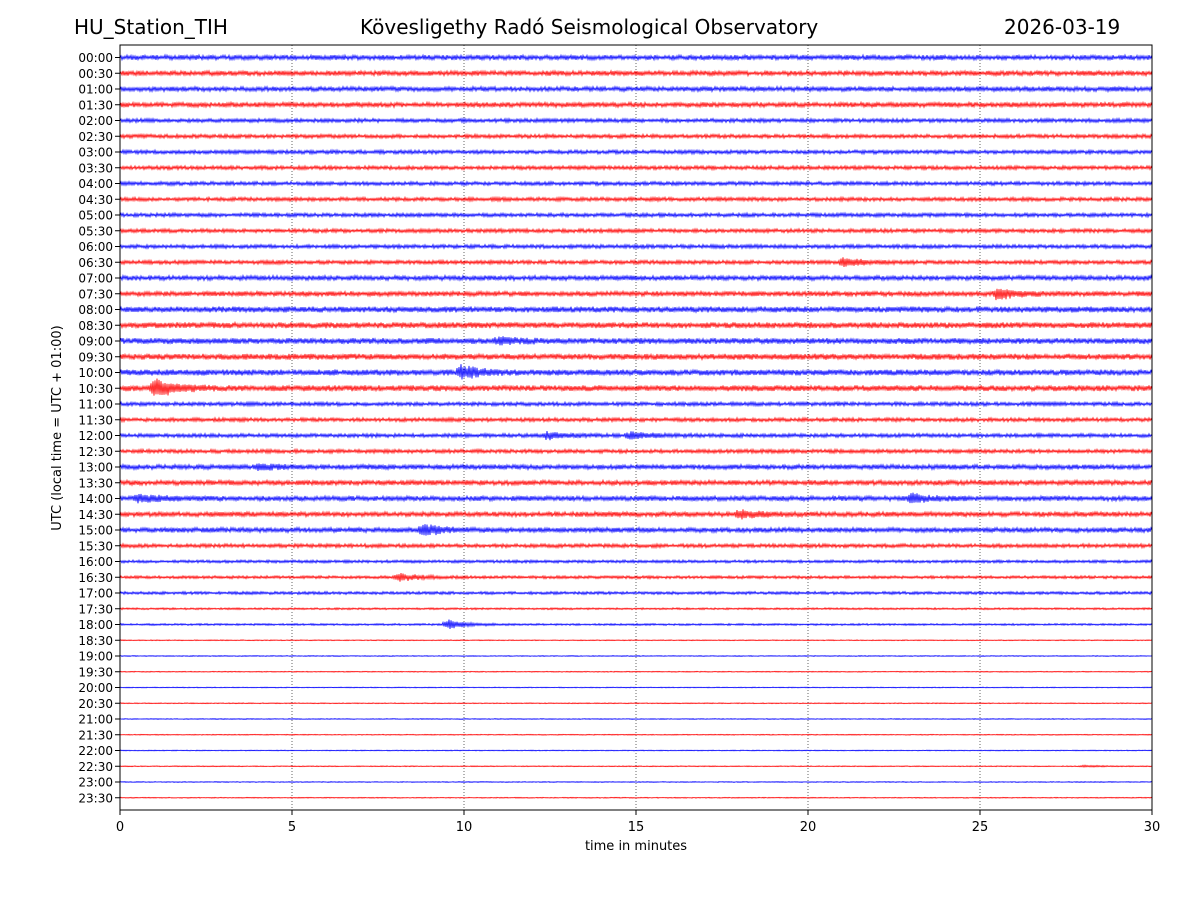 This screenshot has width=1200, height=900. Describe the element at coordinates (95, 468) in the screenshot. I see `y-tick-label: 13:00` at that location.